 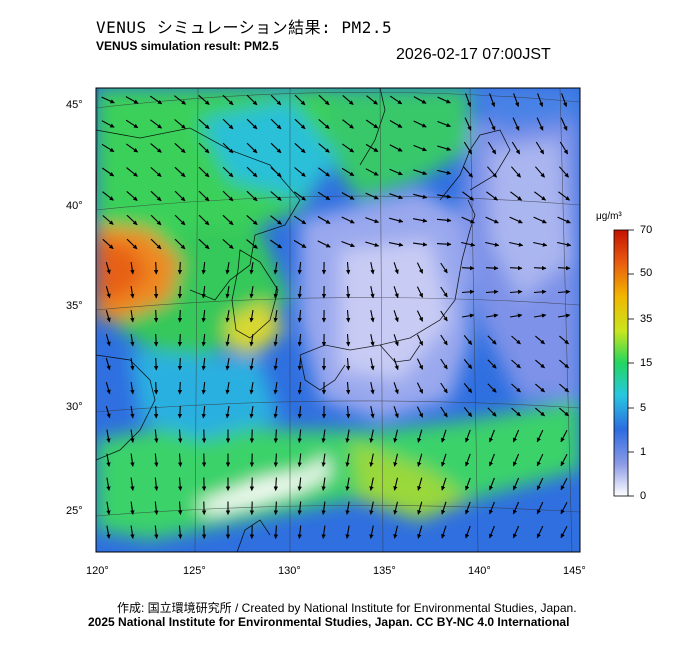 What do you see at coordinates (74, 306) in the screenshot?
I see `lat-tick-35: 35°` at bounding box center [74, 306].